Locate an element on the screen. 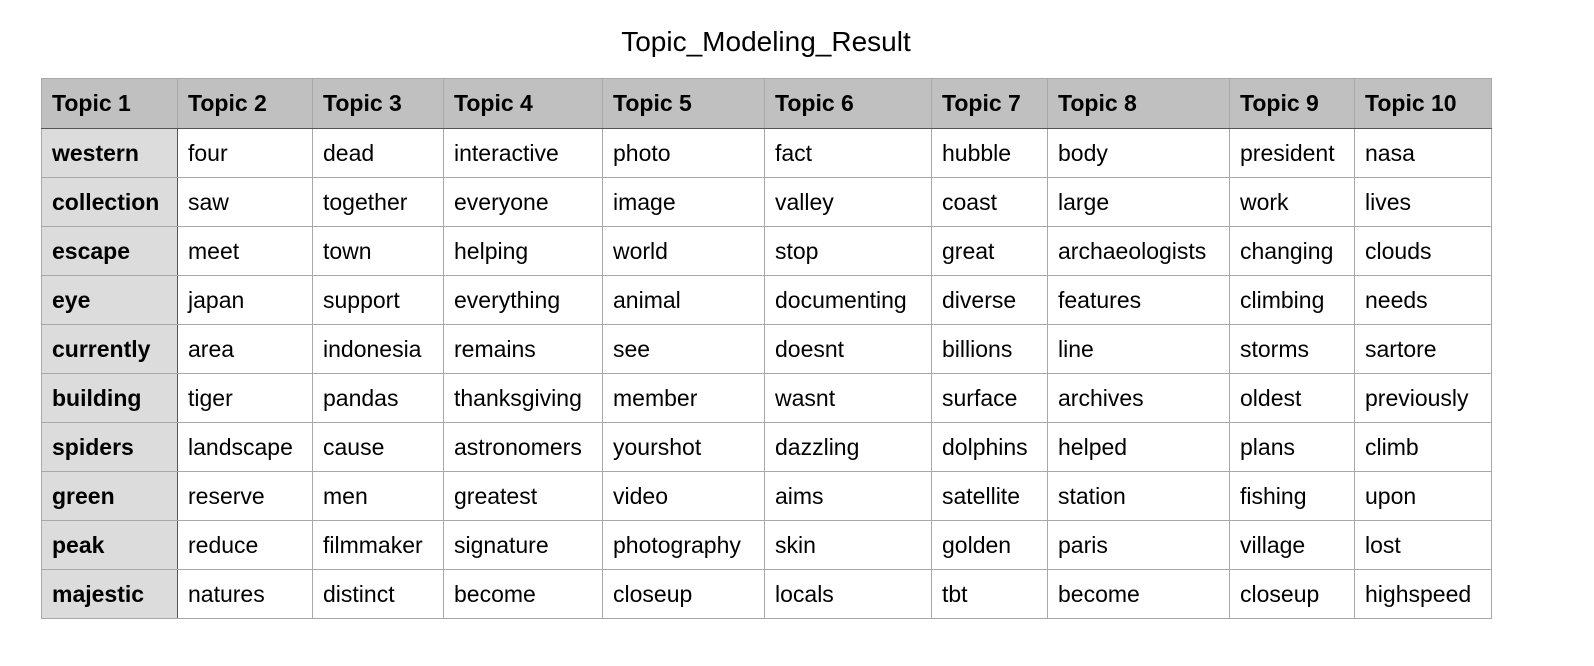 The image size is (1594, 666). table-cell: clouds is located at coordinates (1423, 251).